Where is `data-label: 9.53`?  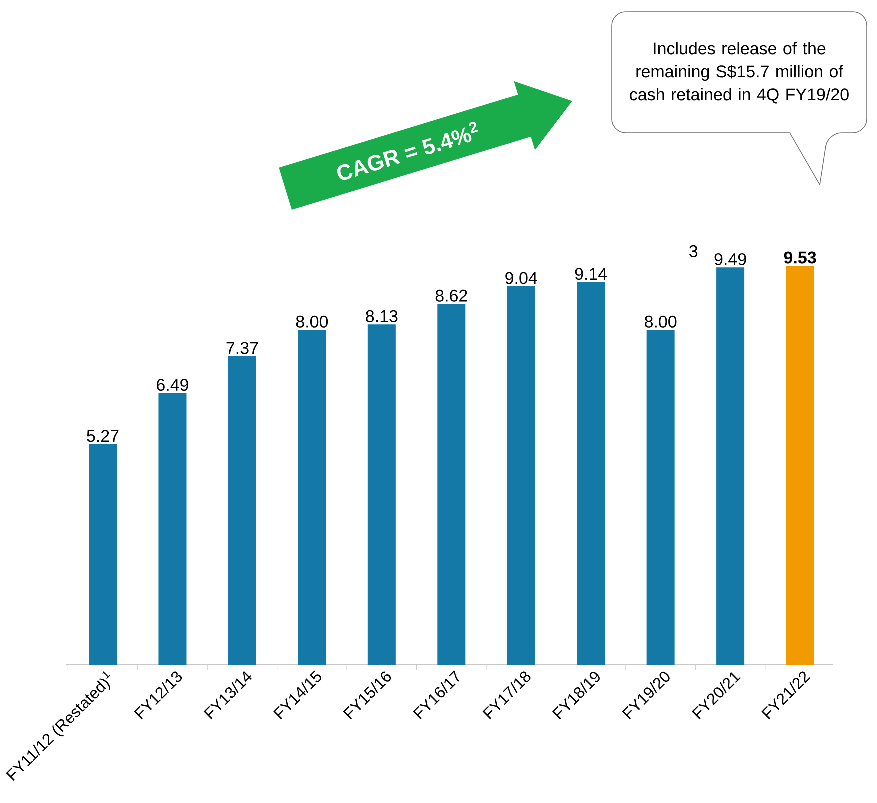
data-label: 9.53 is located at coordinates (800, 258).